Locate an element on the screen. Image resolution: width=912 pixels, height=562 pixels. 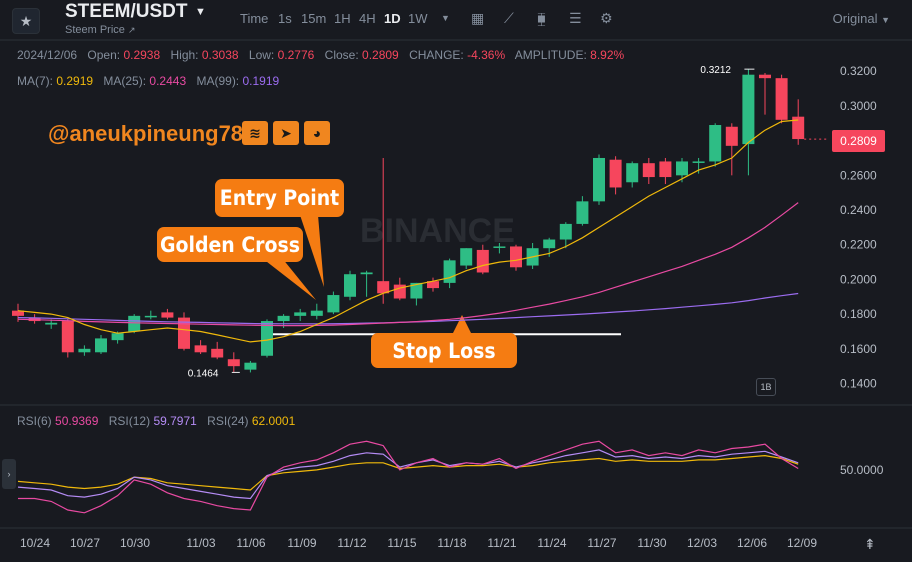
favorite-star-icon: ★ is located at coordinates (26, 21).